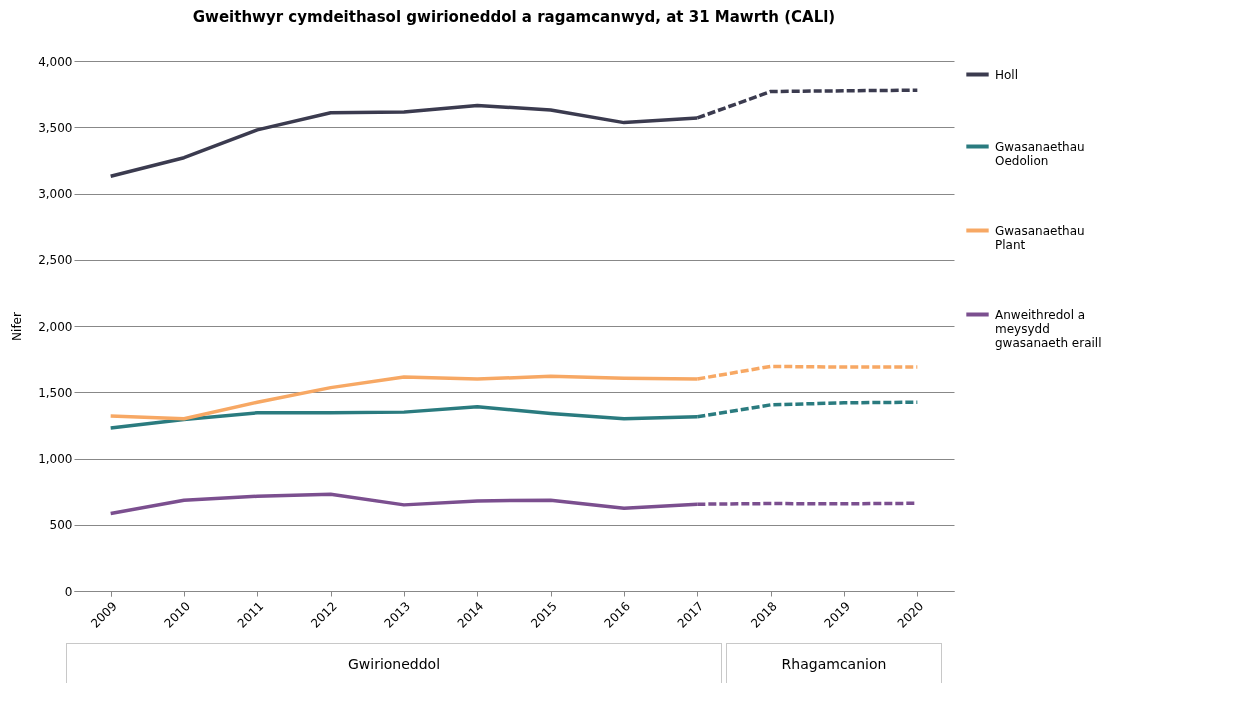 Image resolution: width=1259 pixels, height=726 pixels. What do you see at coordinates (68, 591) in the screenshot?
I see `y-tick-label: 0` at bounding box center [68, 591].